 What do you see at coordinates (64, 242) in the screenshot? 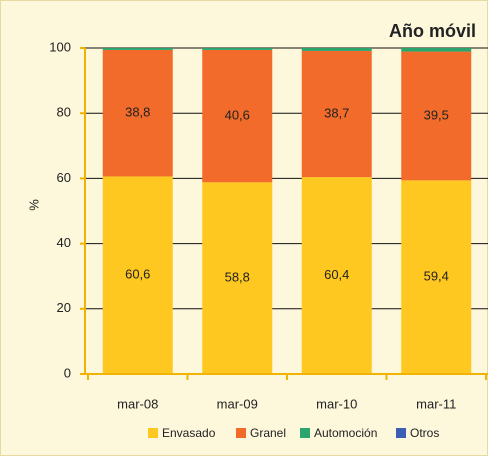
I see `y-tick-label: 40` at bounding box center [64, 242].